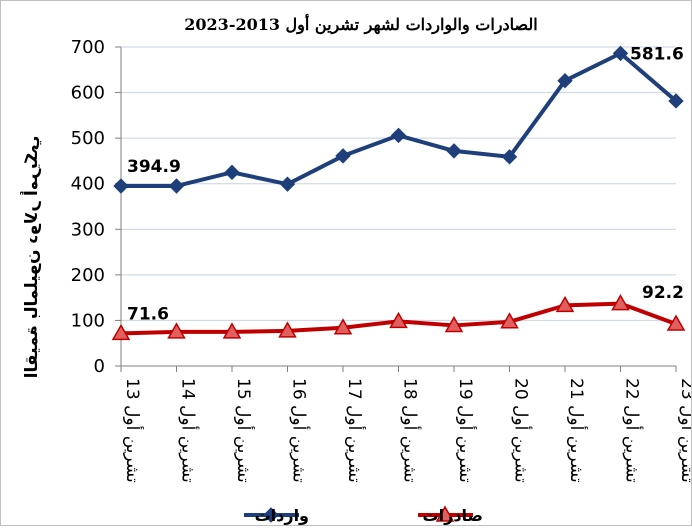  I want to click on y-axis-ticks: 0 100 200 300 400 500 600 700, so click(96, 207).